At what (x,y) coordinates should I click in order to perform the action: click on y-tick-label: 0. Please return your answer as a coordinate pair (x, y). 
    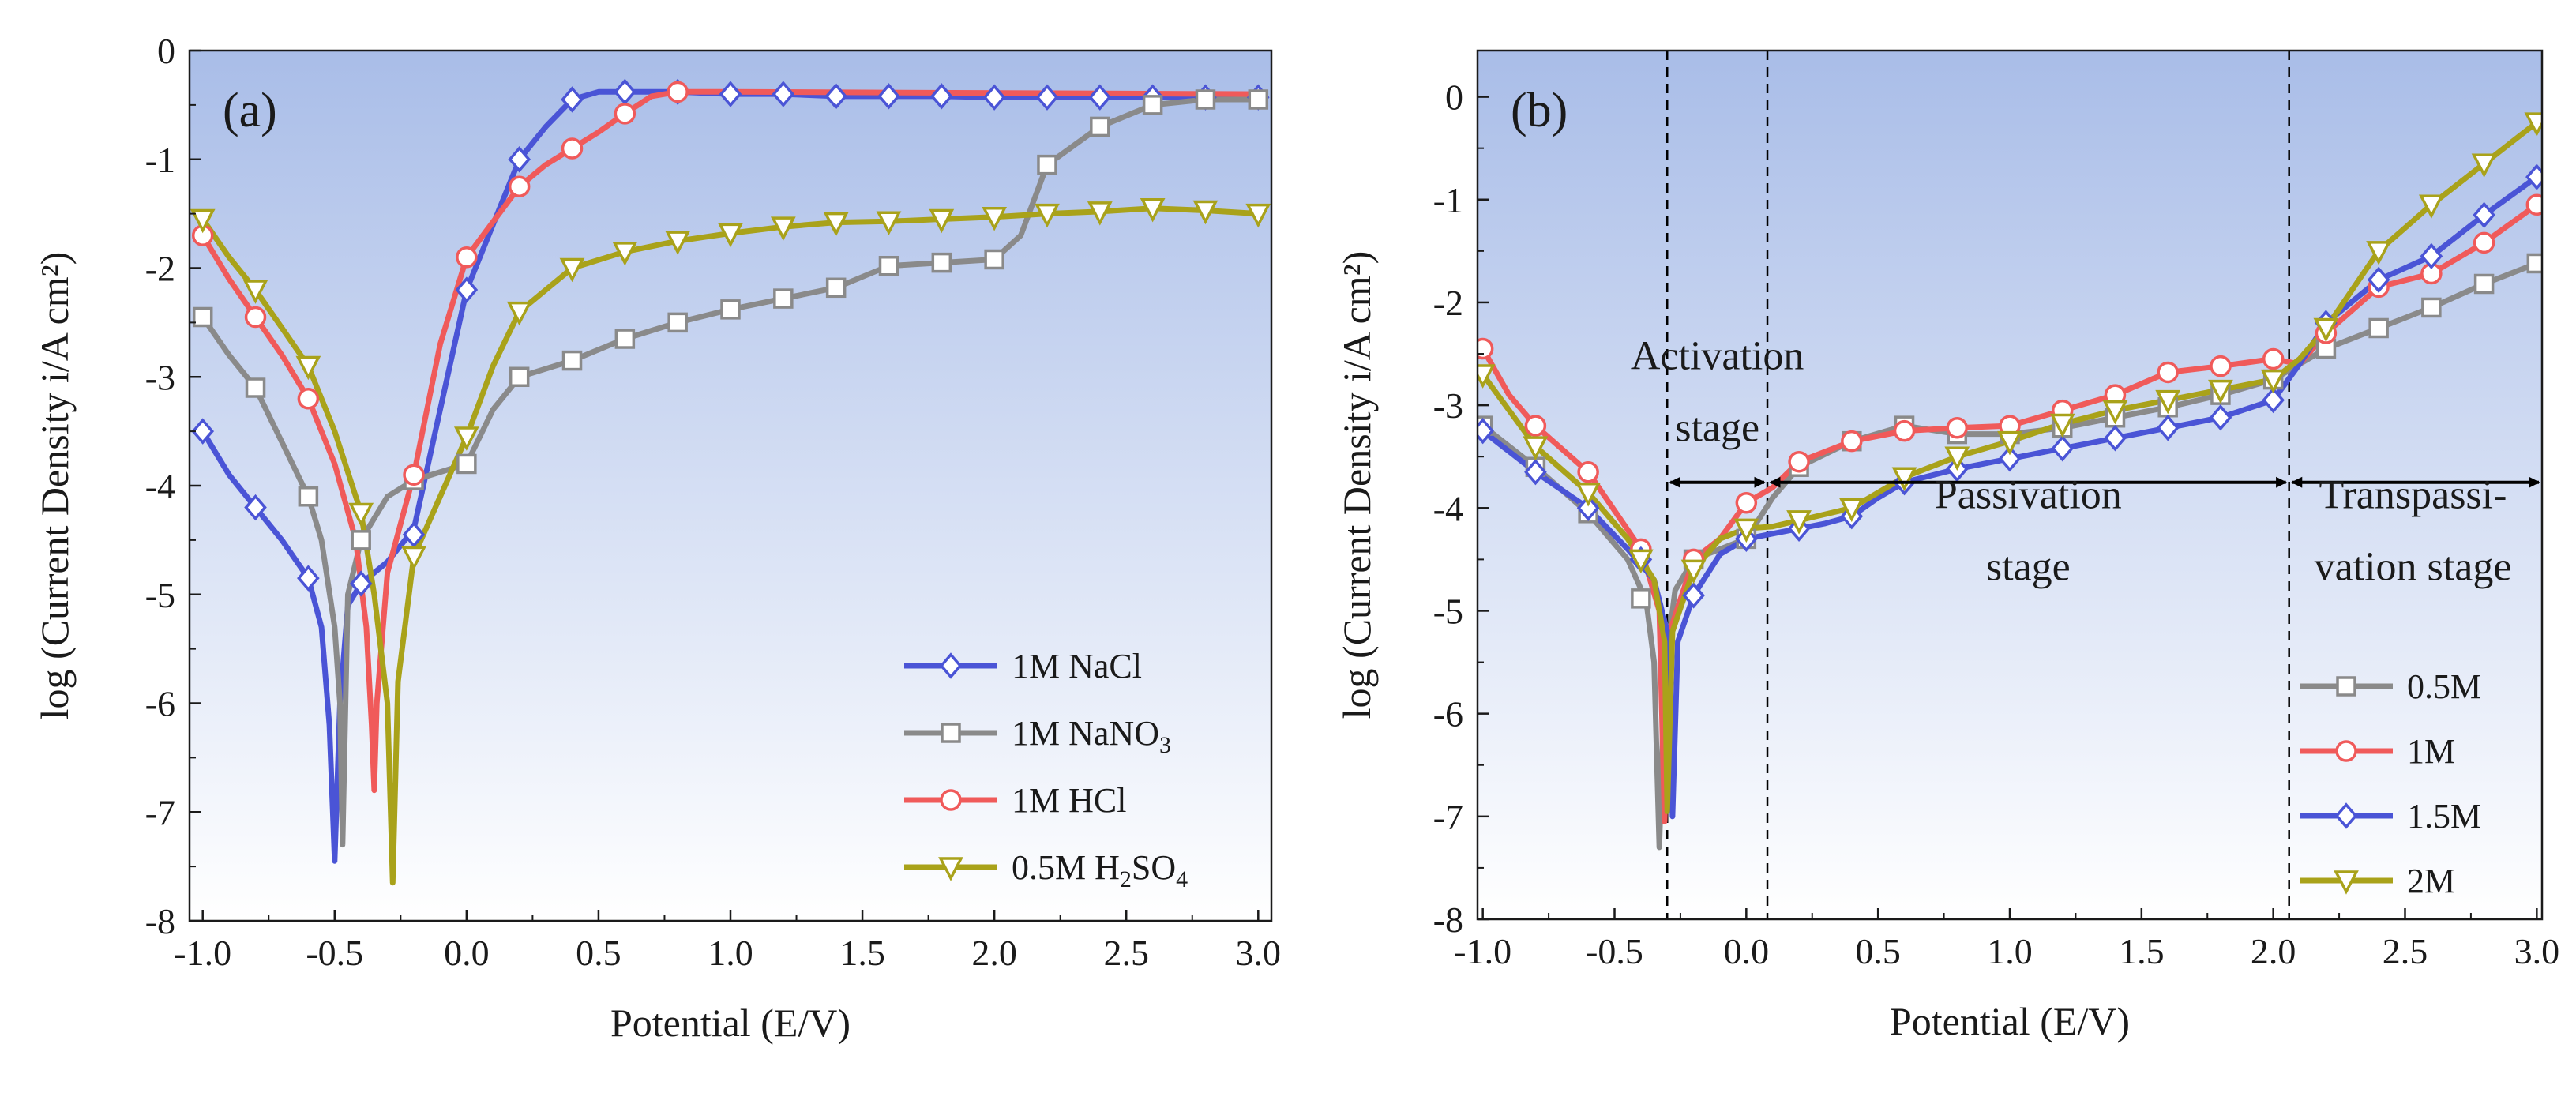
    Looking at the image, I should click on (166, 51).